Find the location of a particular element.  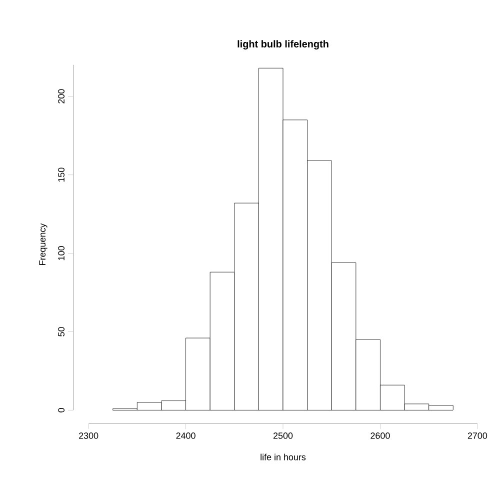

x-tick-label: 2500 is located at coordinates (283, 435).